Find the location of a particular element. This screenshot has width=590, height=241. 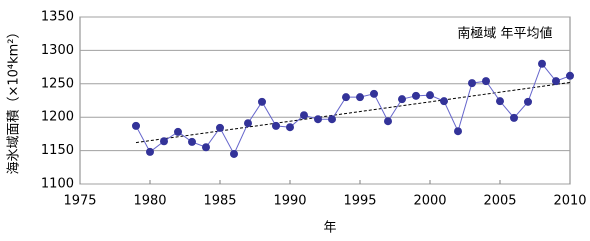

y-tick-label: 1150 is located at coordinates (57, 150).